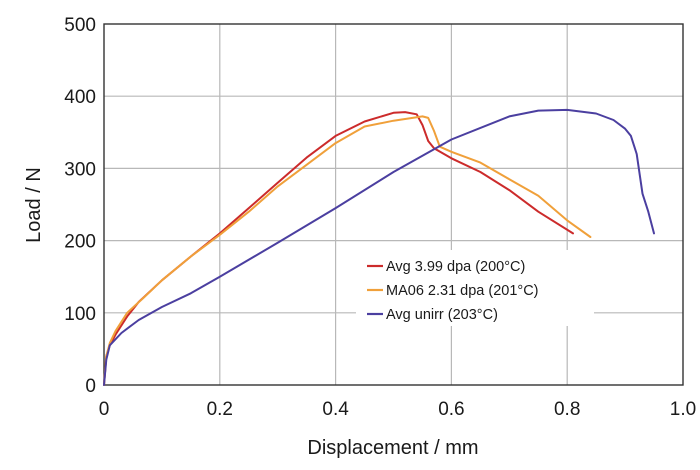  Describe the element at coordinates (442, 315) in the screenshot. I see `legend-label: Avg unirr (203°C)` at that location.